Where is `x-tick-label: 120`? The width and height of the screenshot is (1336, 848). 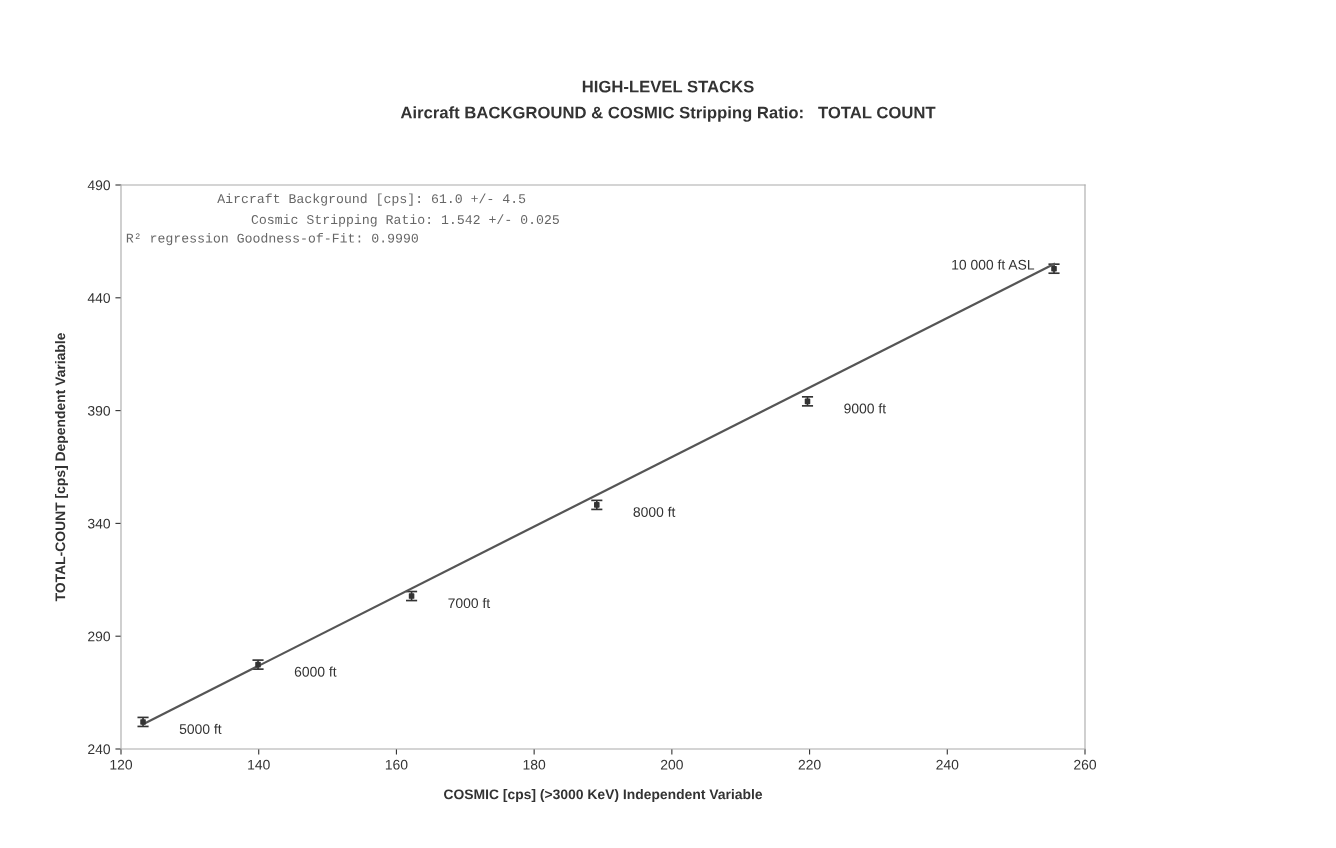
x-tick-label: 120 is located at coordinates (121, 764).